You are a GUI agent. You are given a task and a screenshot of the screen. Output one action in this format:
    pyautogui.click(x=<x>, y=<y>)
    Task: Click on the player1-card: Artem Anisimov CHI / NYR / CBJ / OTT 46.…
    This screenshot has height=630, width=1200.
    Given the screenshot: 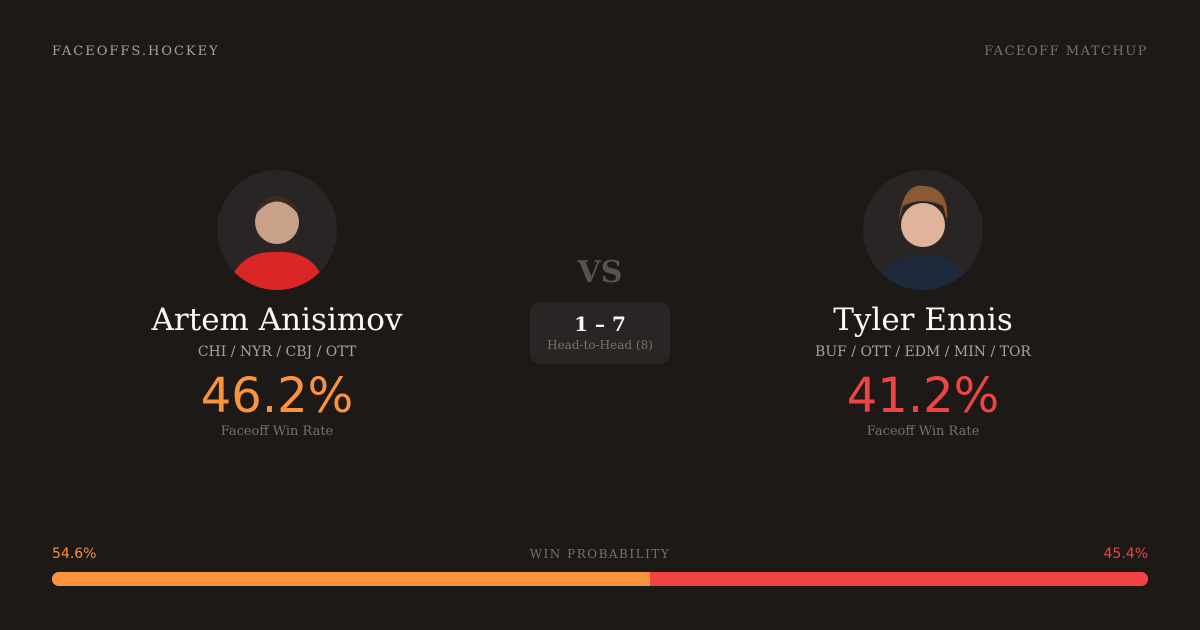 What is the action you would take?
    pyautogui.click(x=277, y=304)
    